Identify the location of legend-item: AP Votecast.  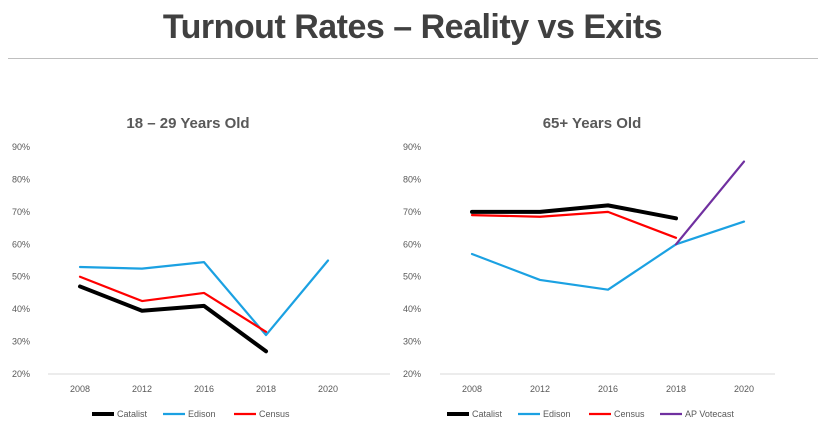
(697, 414).